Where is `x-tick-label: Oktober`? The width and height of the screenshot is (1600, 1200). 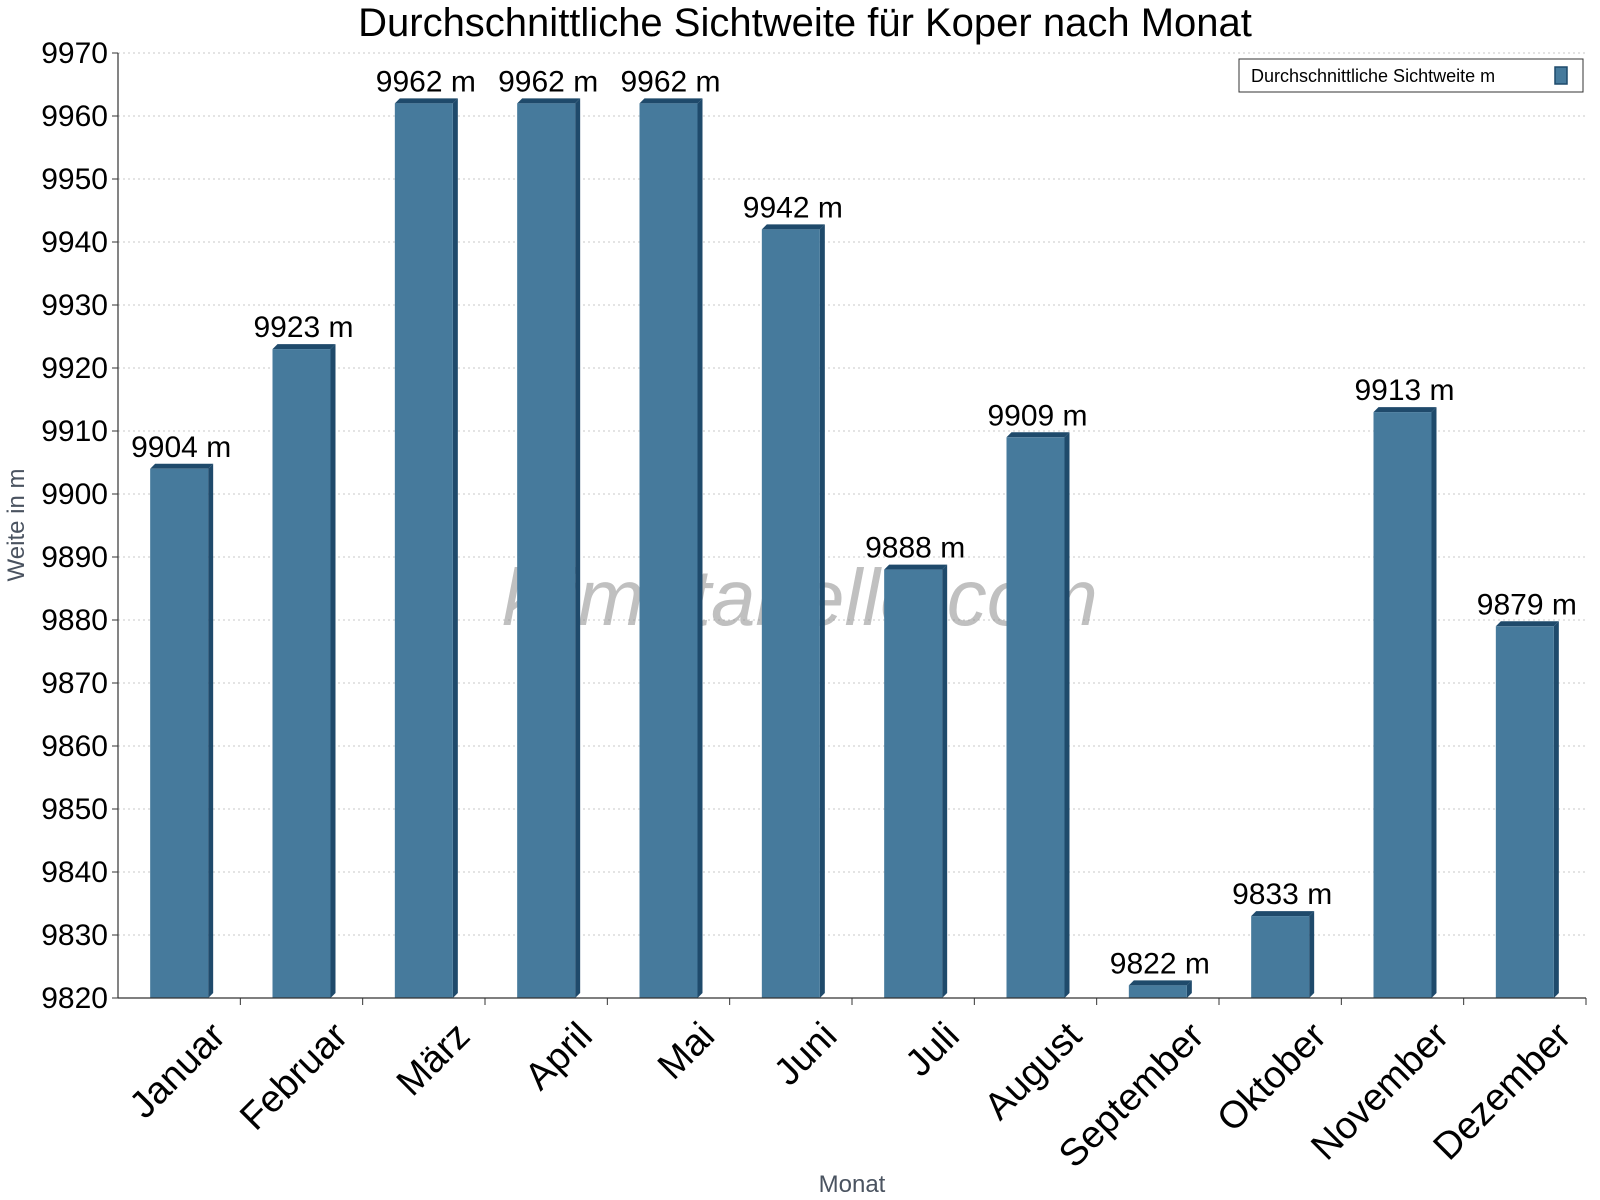 x-tick-label: Oktober is located at coordinates (1272, 1078).